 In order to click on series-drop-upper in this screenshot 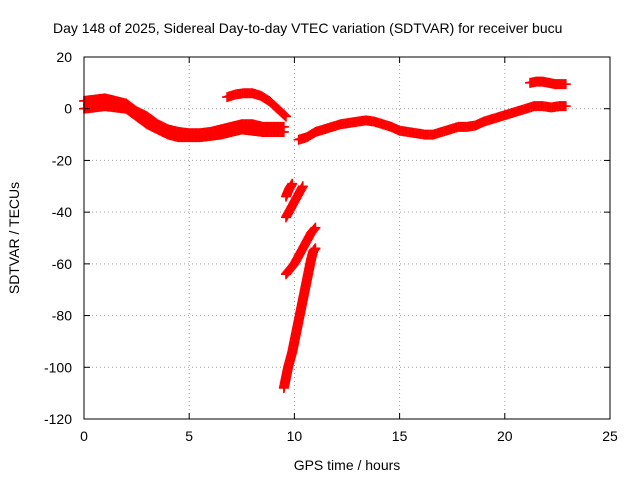, I will do `click(294, 202)`.